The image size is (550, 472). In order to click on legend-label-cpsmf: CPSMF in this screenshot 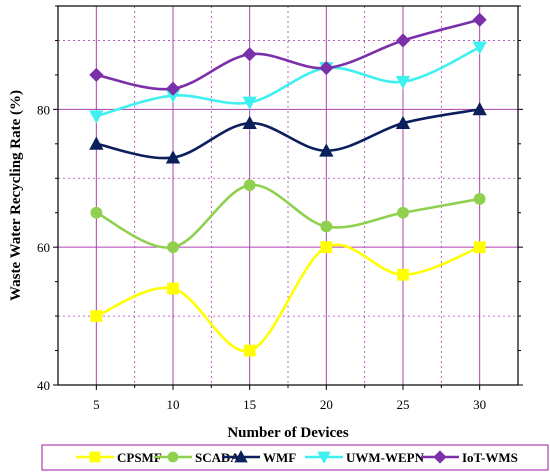, I will do `click(139, 457)`.